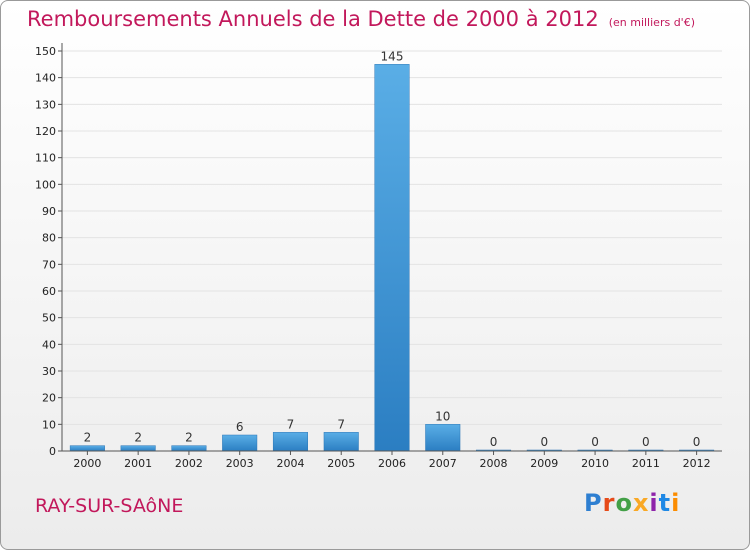 The height and width of the screenshot is (550, 750). Describe the element at coordinates (109, 506) in the screenshot. I see `commune-name: RAY-SUR-SAôNE` at that location.